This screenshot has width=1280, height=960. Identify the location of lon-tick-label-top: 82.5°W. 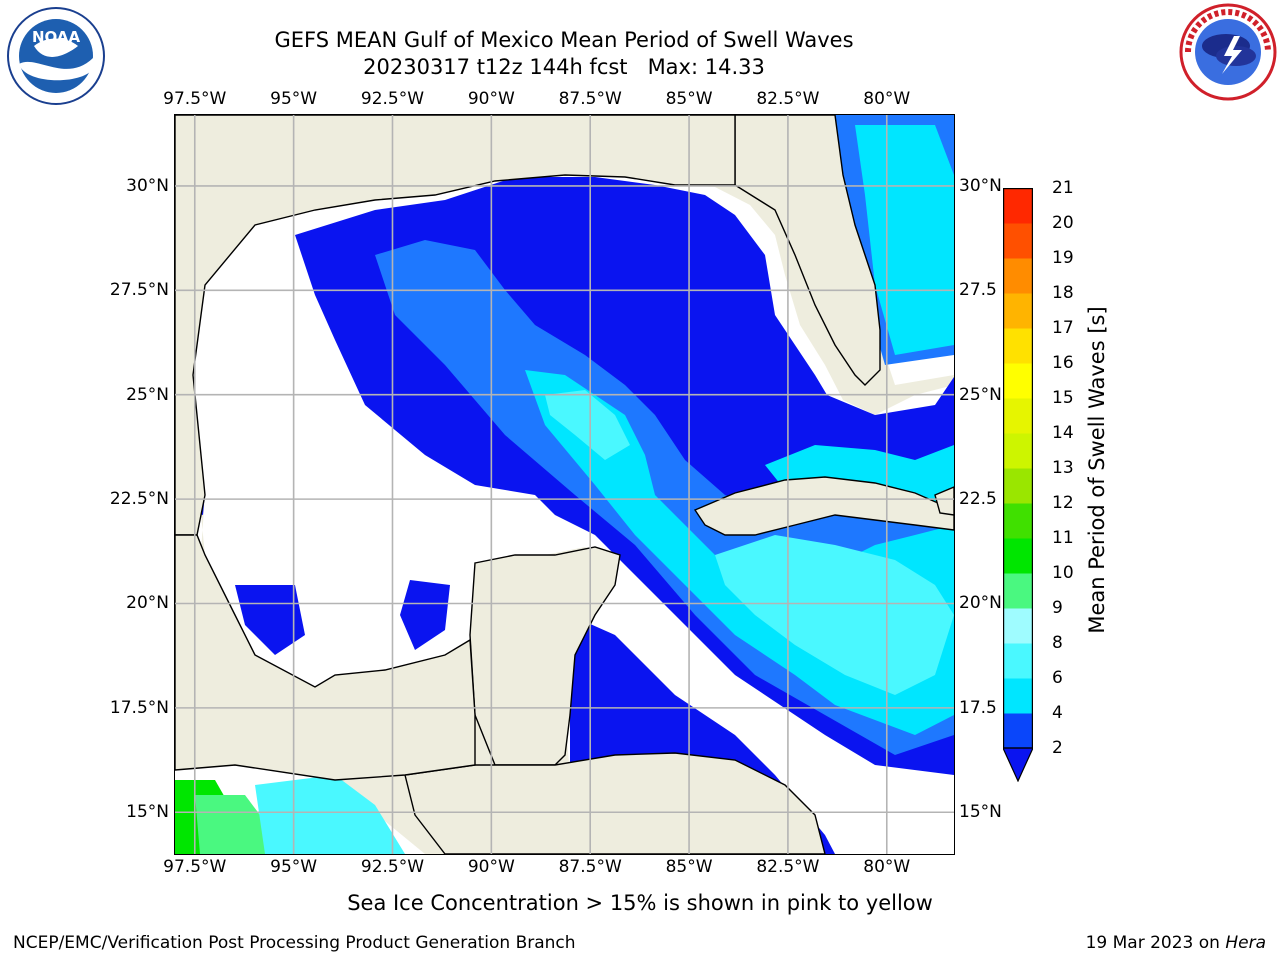
(788, 99).